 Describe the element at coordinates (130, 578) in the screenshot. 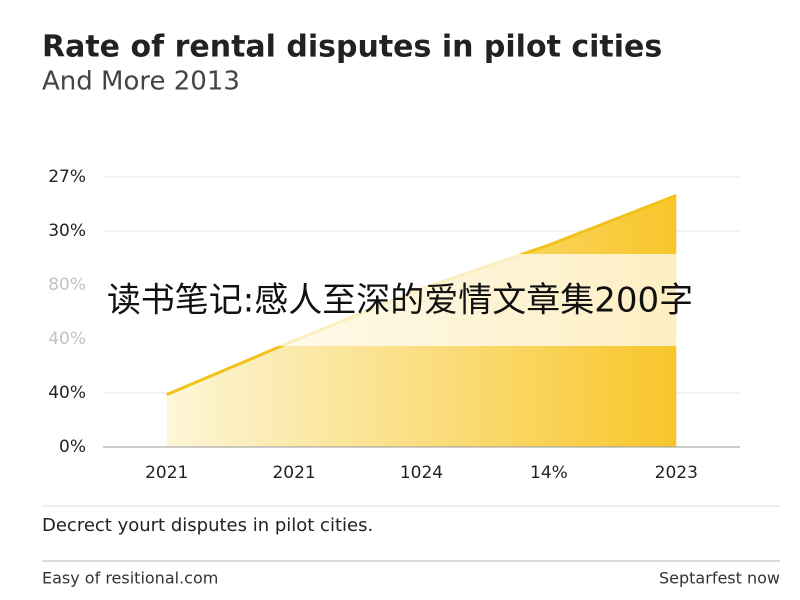

I see `footer-left: Easy of resitional.com` at that location.